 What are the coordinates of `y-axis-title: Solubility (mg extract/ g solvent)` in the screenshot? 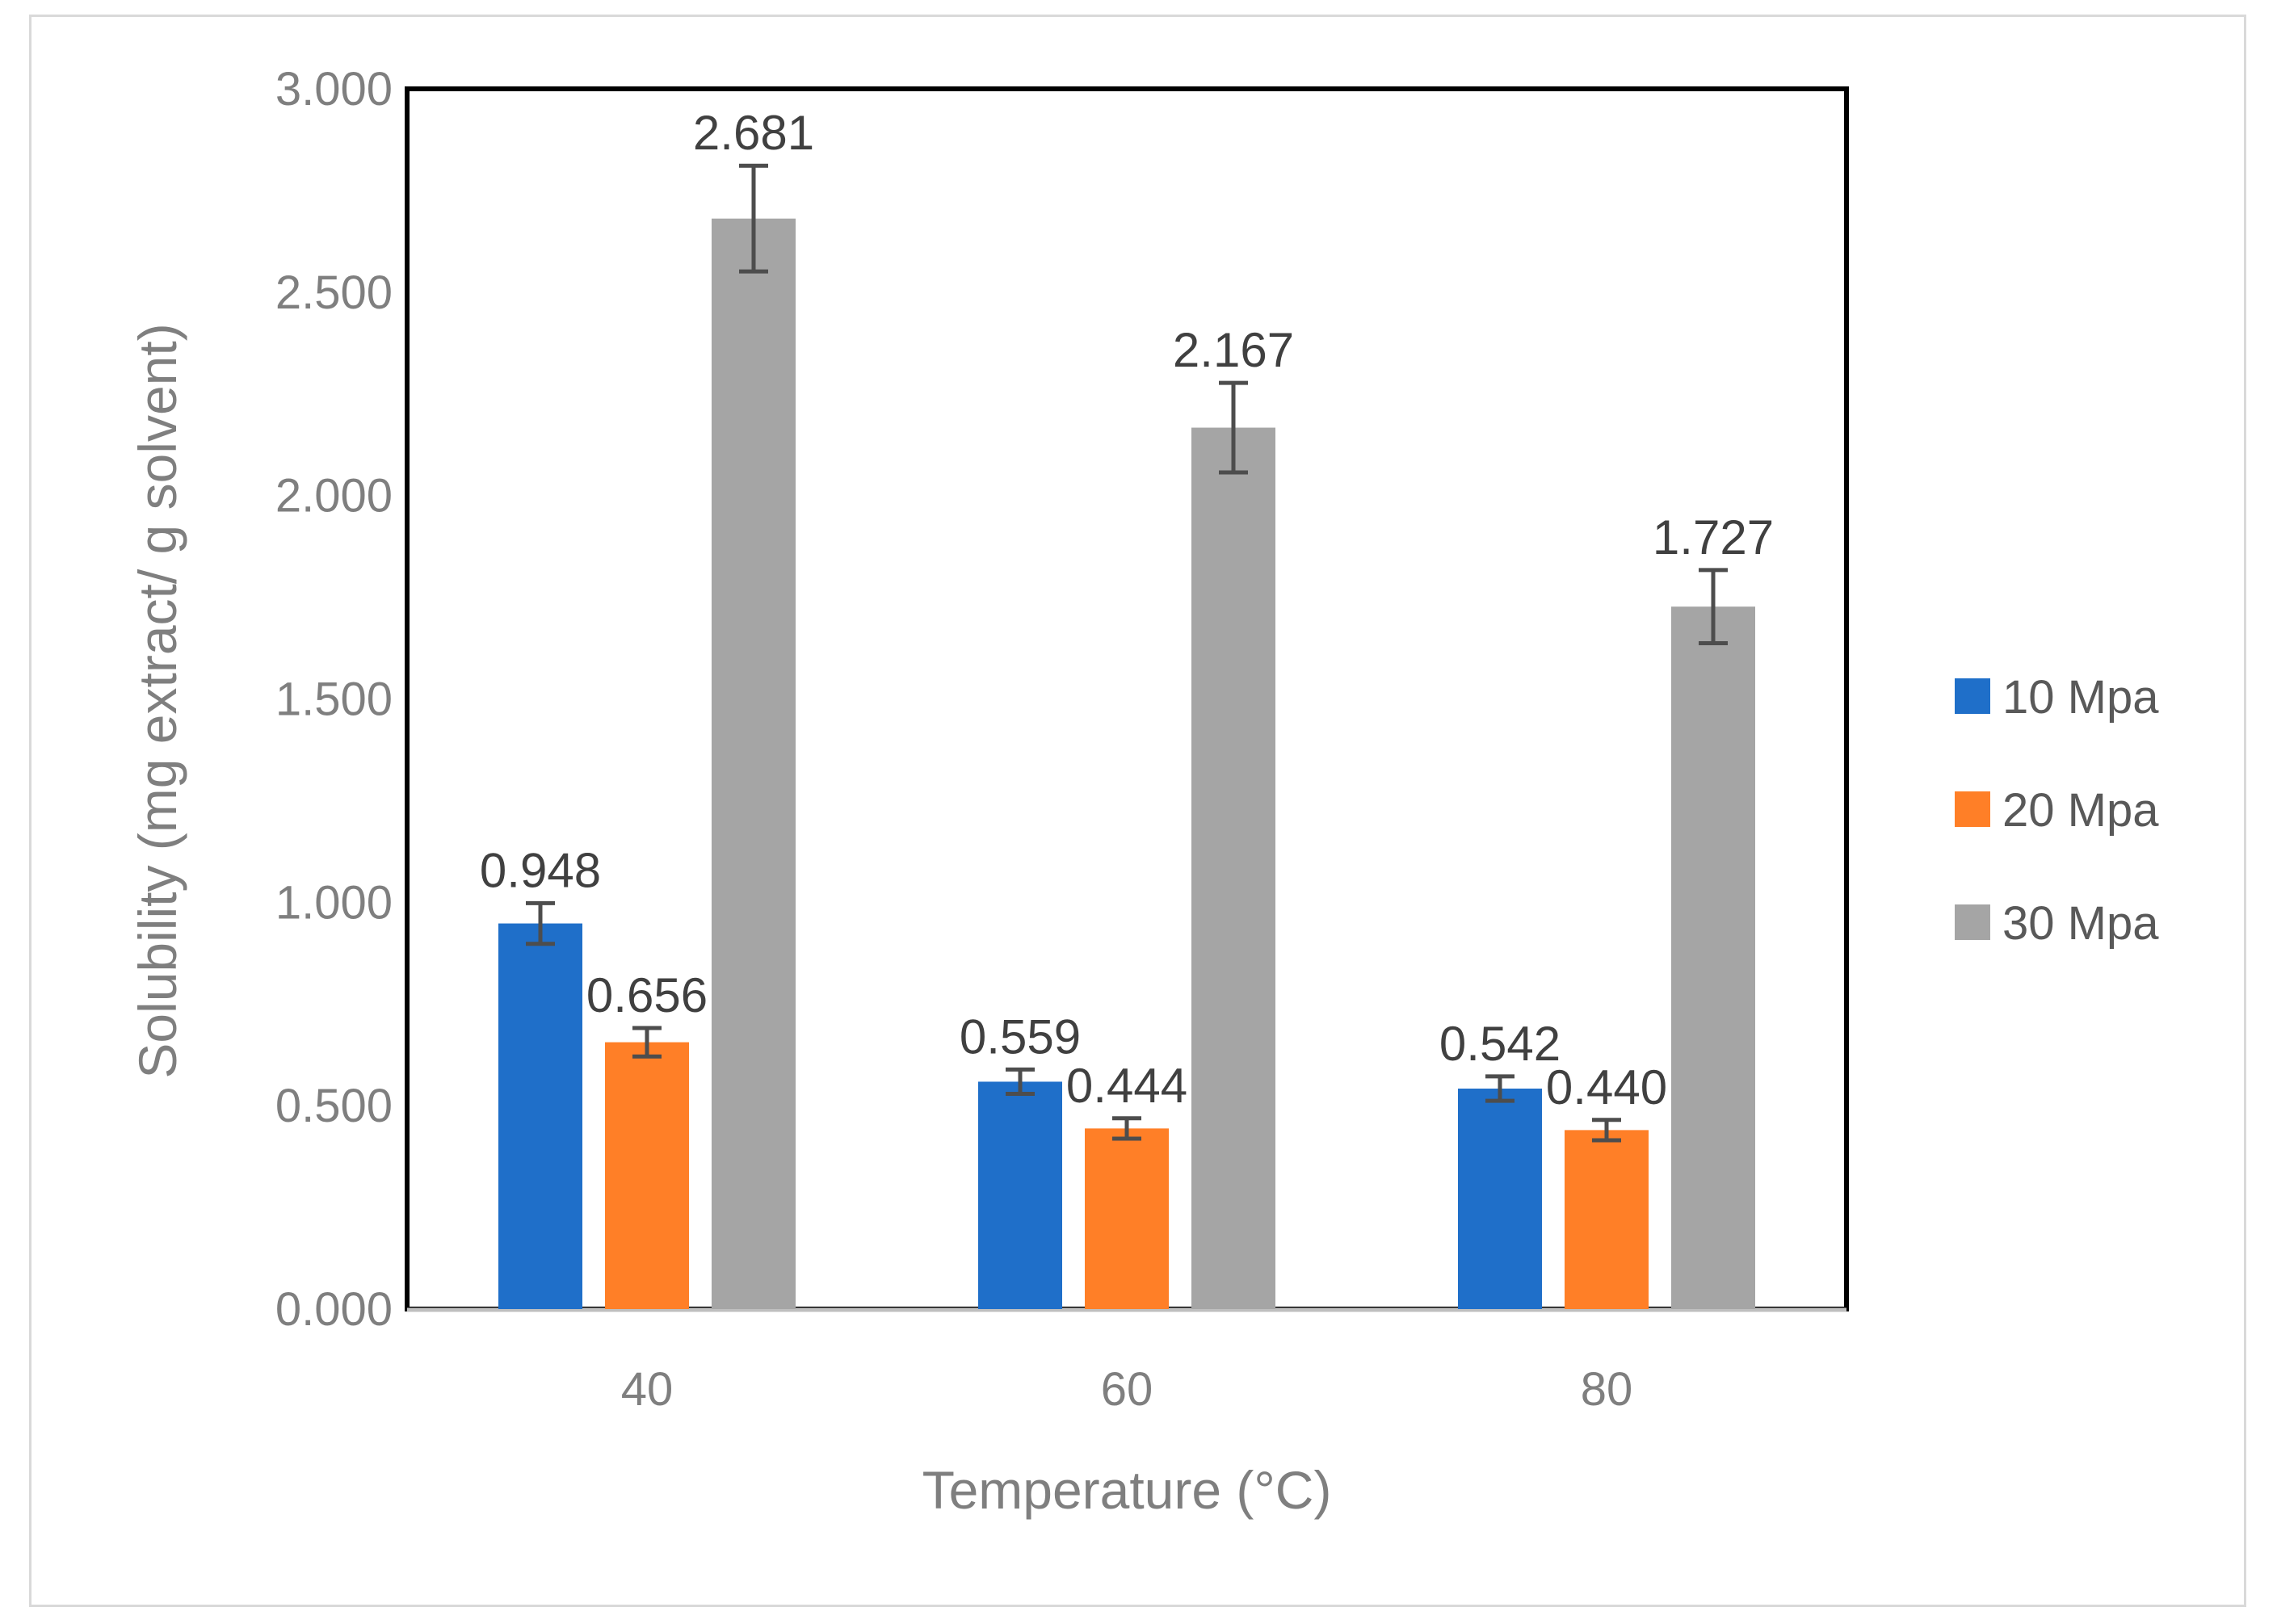 It's located at (157, 700).